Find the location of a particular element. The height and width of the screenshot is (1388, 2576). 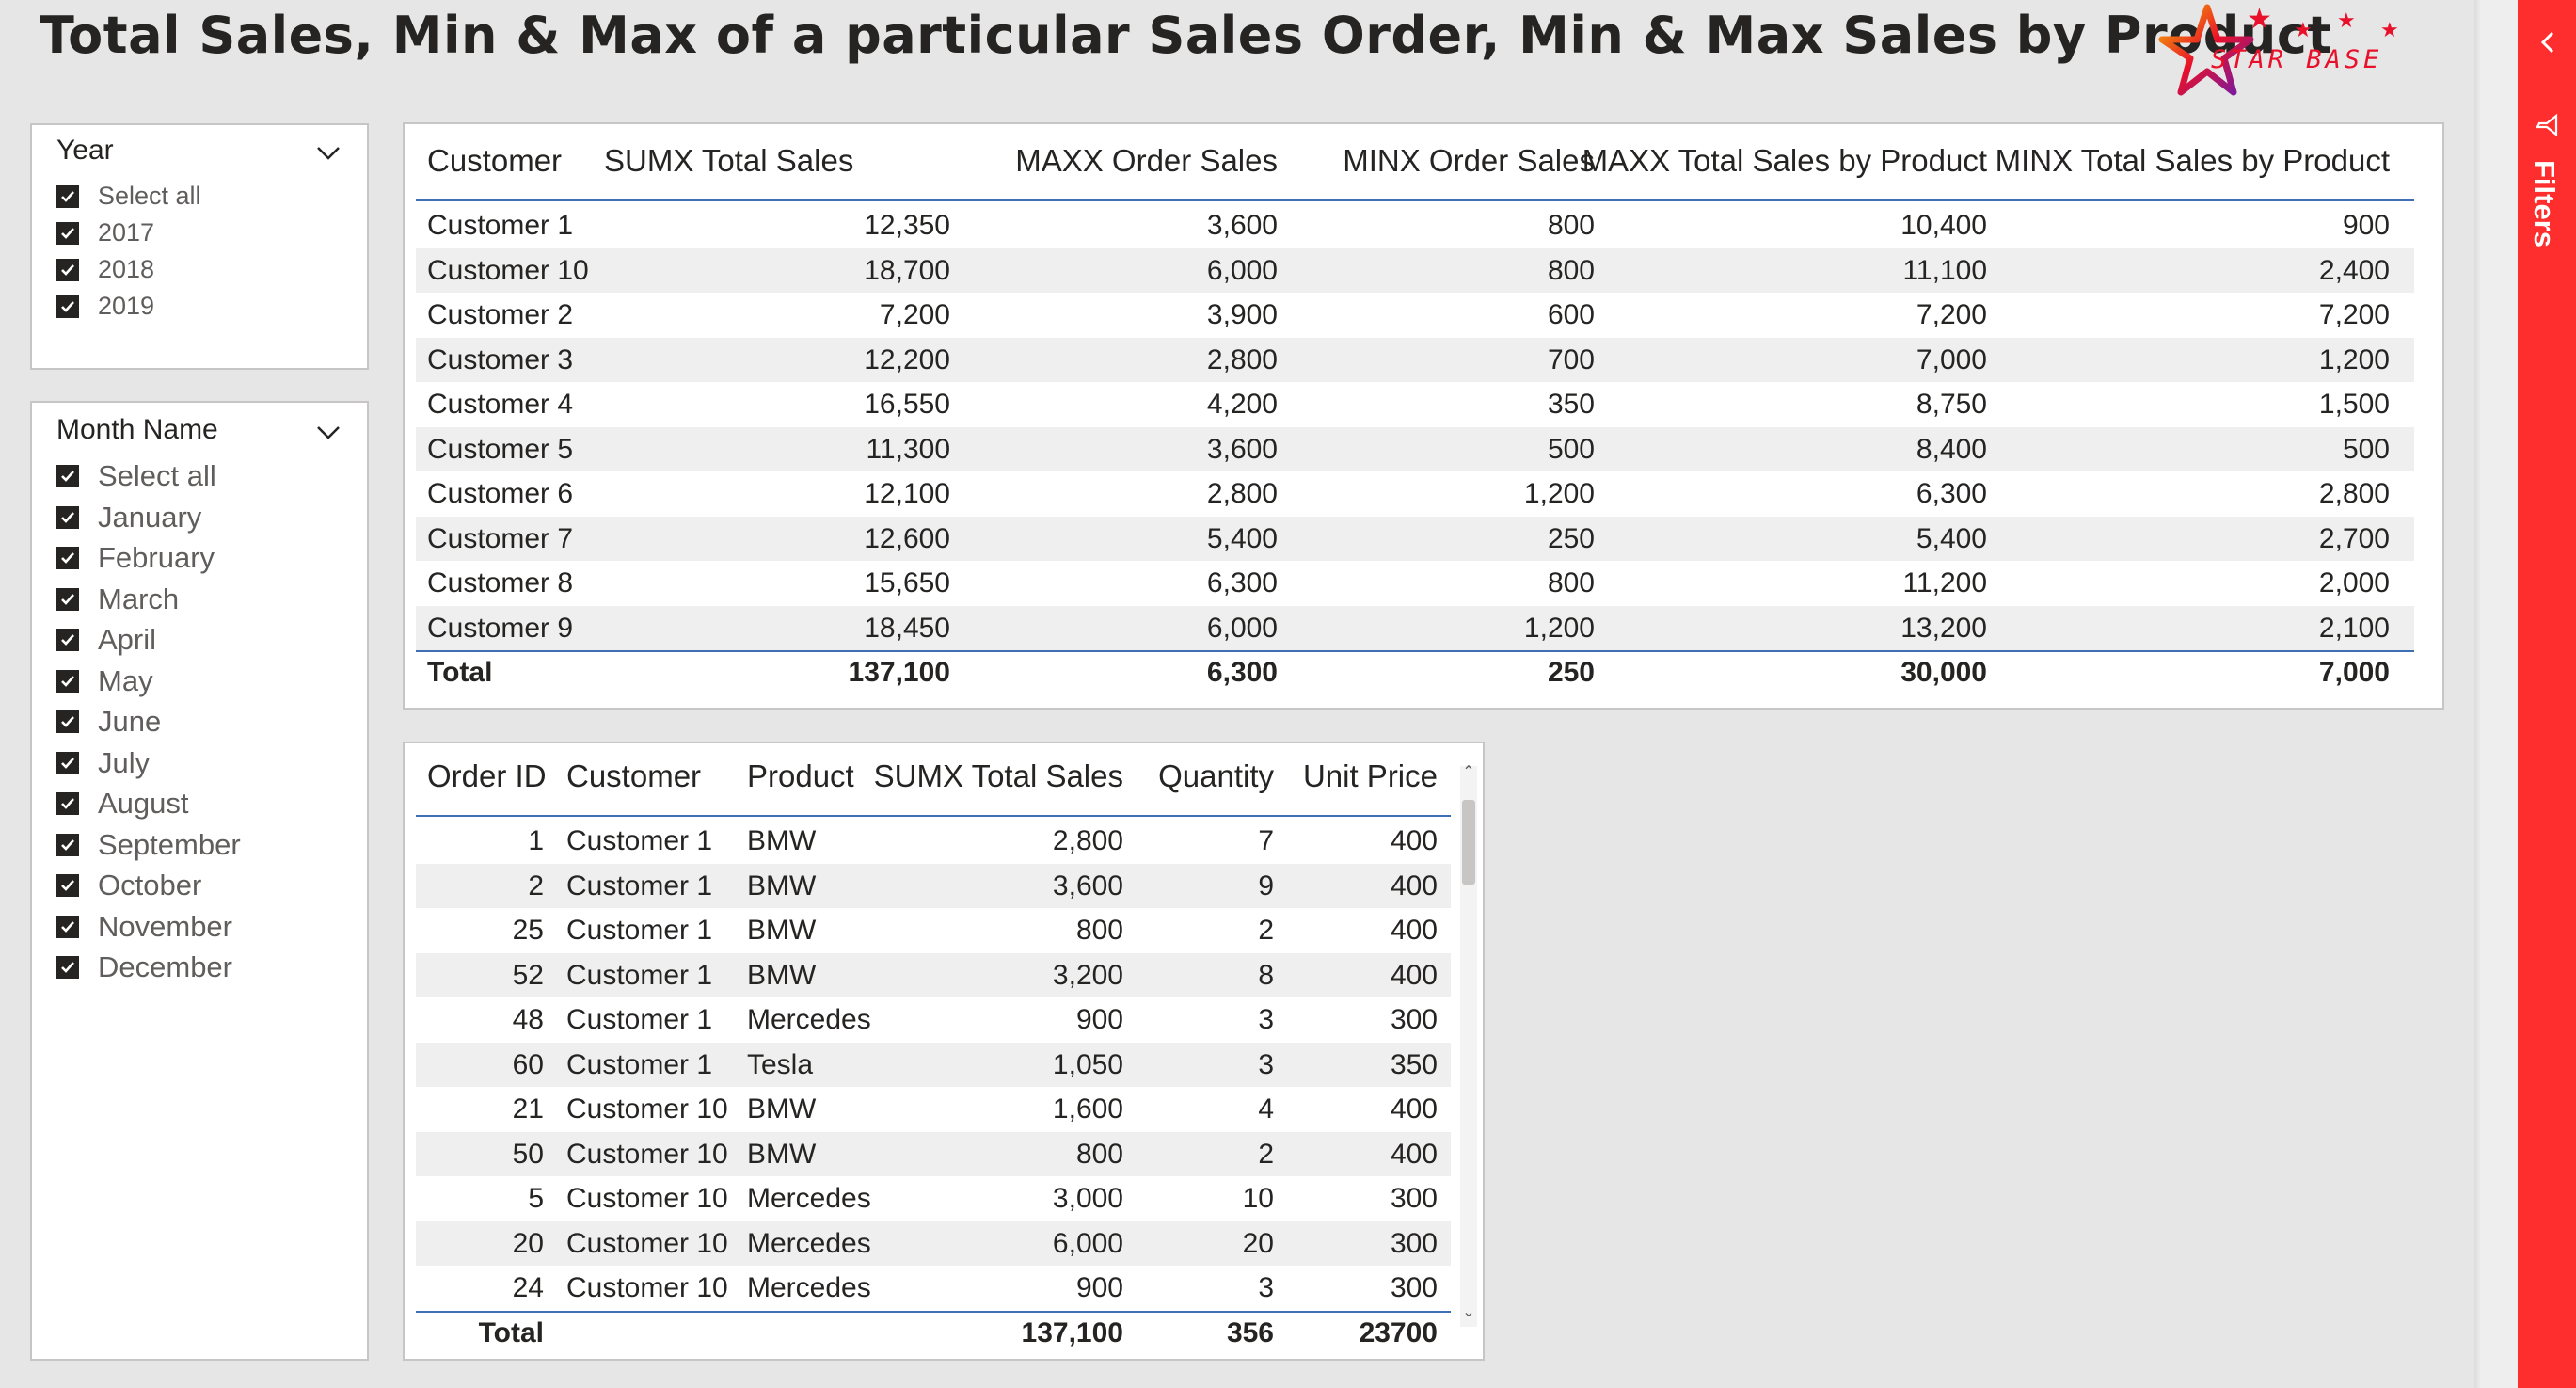

slicer-option-label: January is located at coordinates (150, 517).